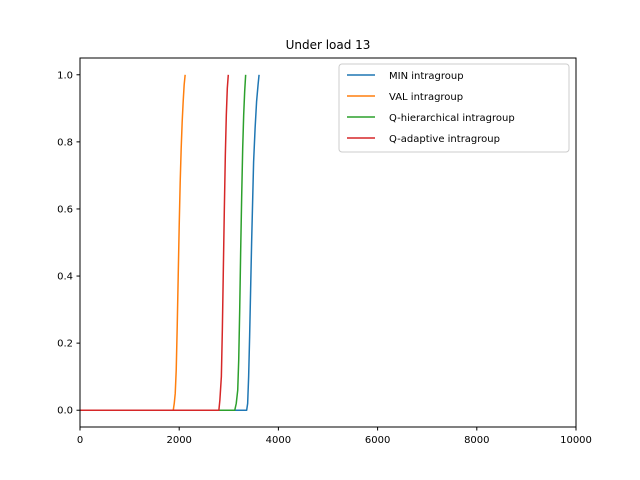 Image resolution: width=640 pixels, height=480 pixels. Describe the element at coordinates (334, 436) in the screenshot. I see `x-axis-ticks: 0 2000 4000 6000 8000 10000` at that location.